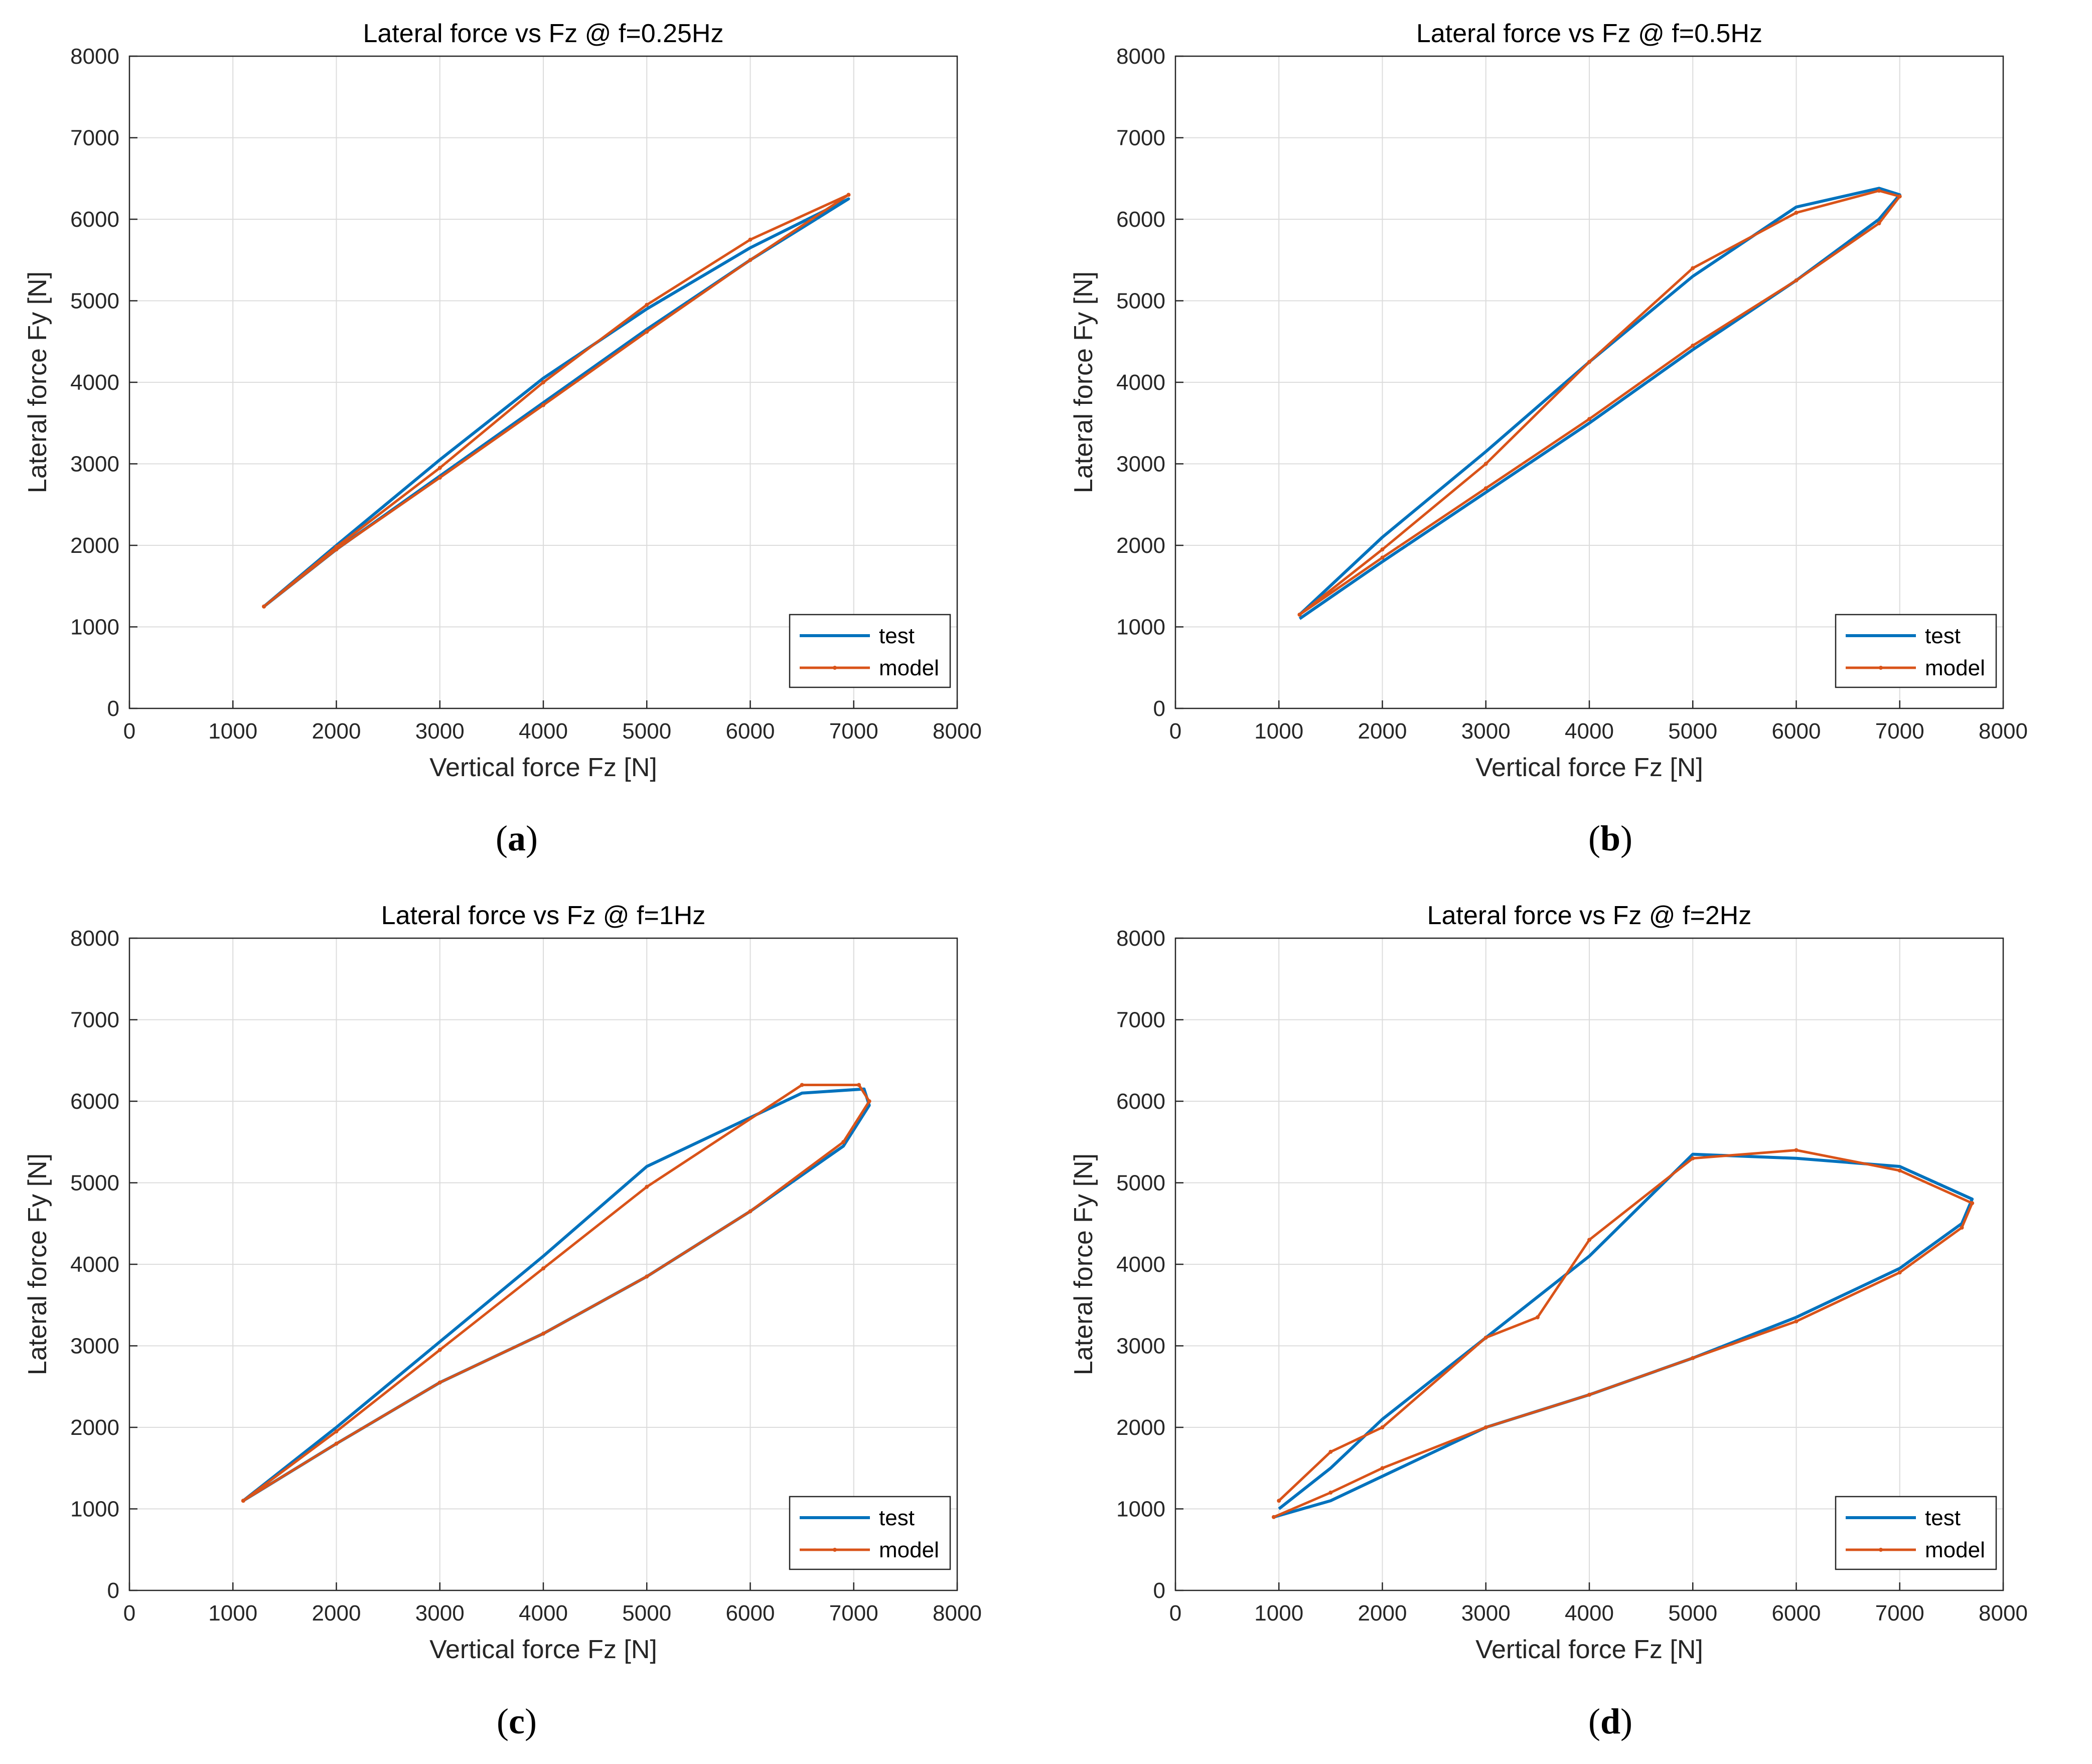 This screenshot has width=2092, height=1764. I want to click on chart-title: Lateral force vs Fz @ f=2Hz, so click(1589, 915).